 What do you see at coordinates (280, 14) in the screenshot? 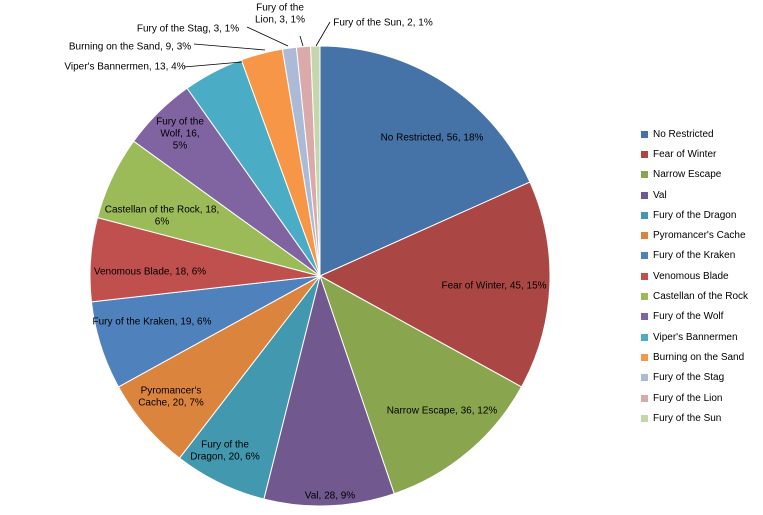
I see `data-label: Fury of the Lion, 3, 1%` at bounding box center [280, 14].